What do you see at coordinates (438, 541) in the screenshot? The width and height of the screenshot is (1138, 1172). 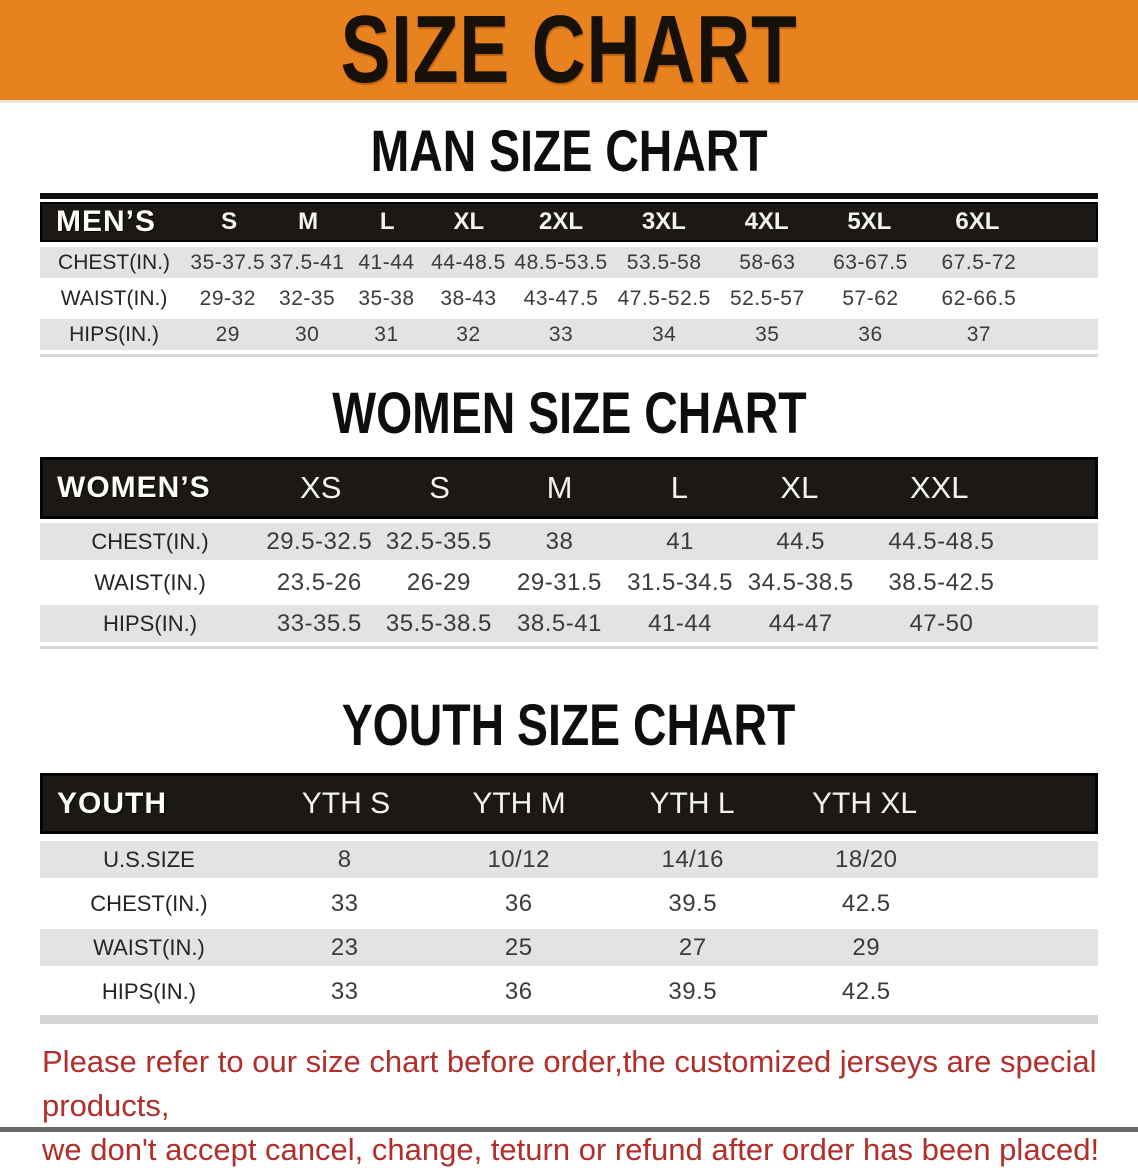 I see `cell-value: 32.5-35.5` at bounding box center [438, 541].